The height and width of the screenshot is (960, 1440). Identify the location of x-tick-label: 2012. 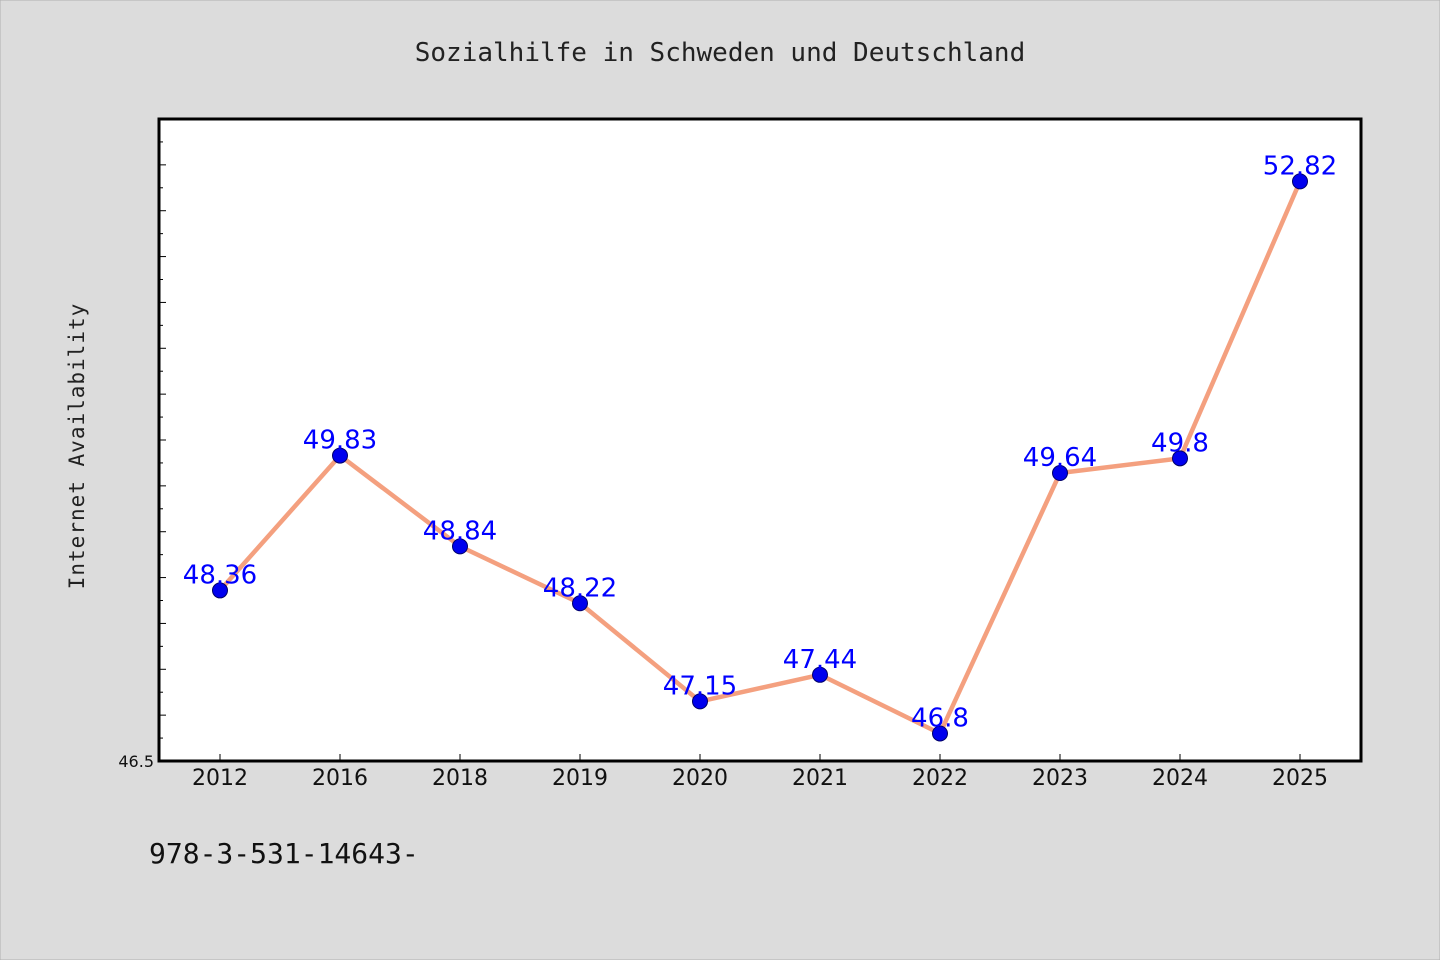
(220, 778).